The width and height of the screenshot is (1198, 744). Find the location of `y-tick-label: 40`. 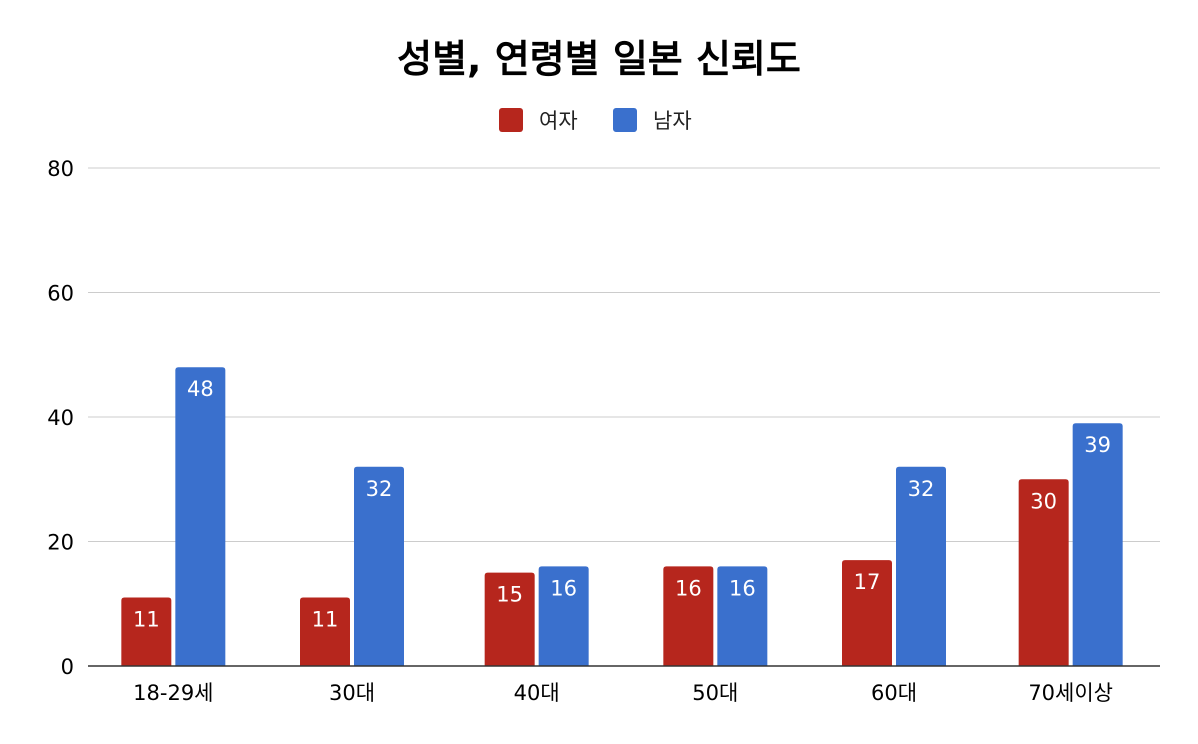

y-tick-label: 40 is located at coordinates (60, 418).